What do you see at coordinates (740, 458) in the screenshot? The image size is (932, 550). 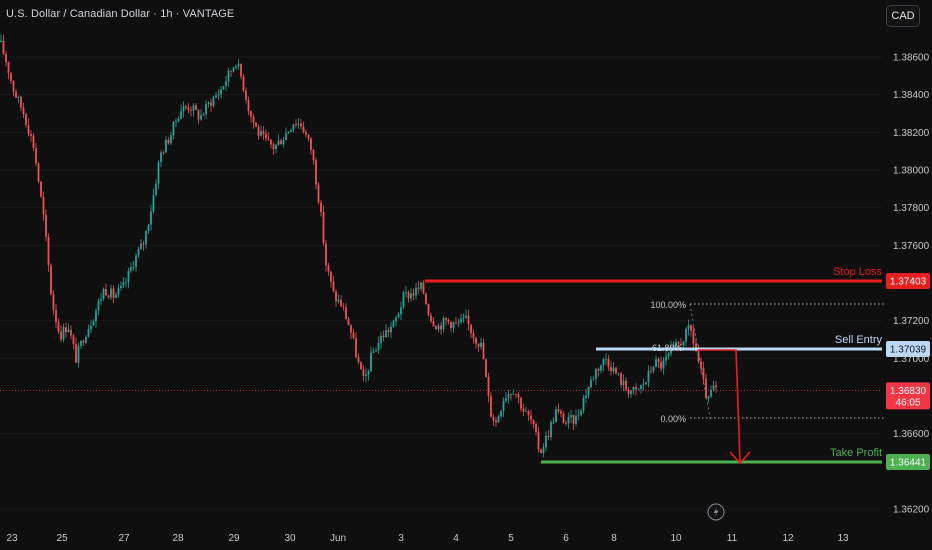 I see `arrow-head` at bounding box center [740, 458].